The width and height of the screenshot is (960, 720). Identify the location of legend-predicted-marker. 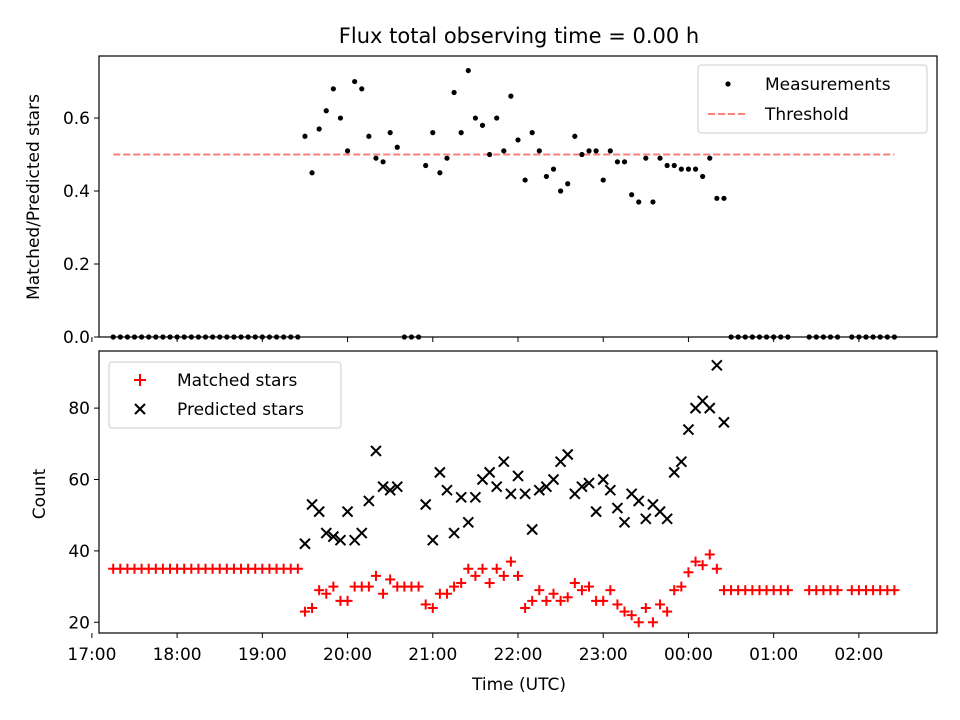
(140, 409).